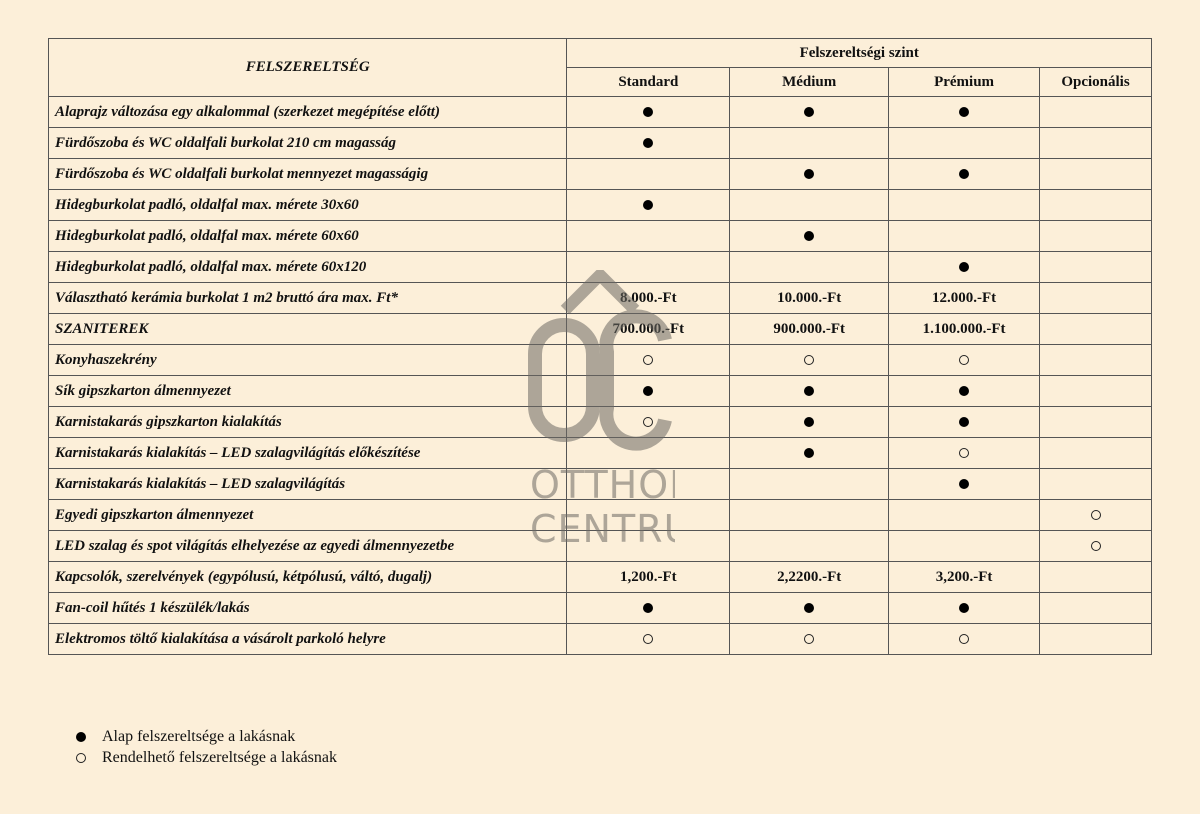  I want to click on header-standard: Standard, so click(648, 82).